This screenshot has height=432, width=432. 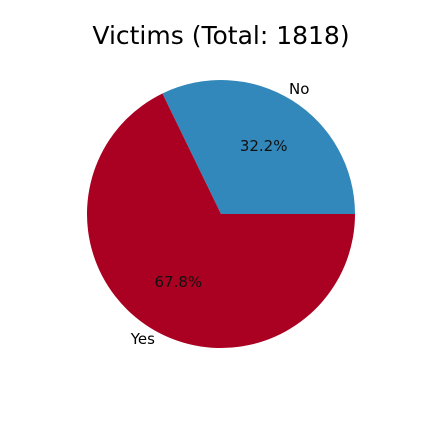 I want to click on pie-slice-no, so click(x=258, y=147).